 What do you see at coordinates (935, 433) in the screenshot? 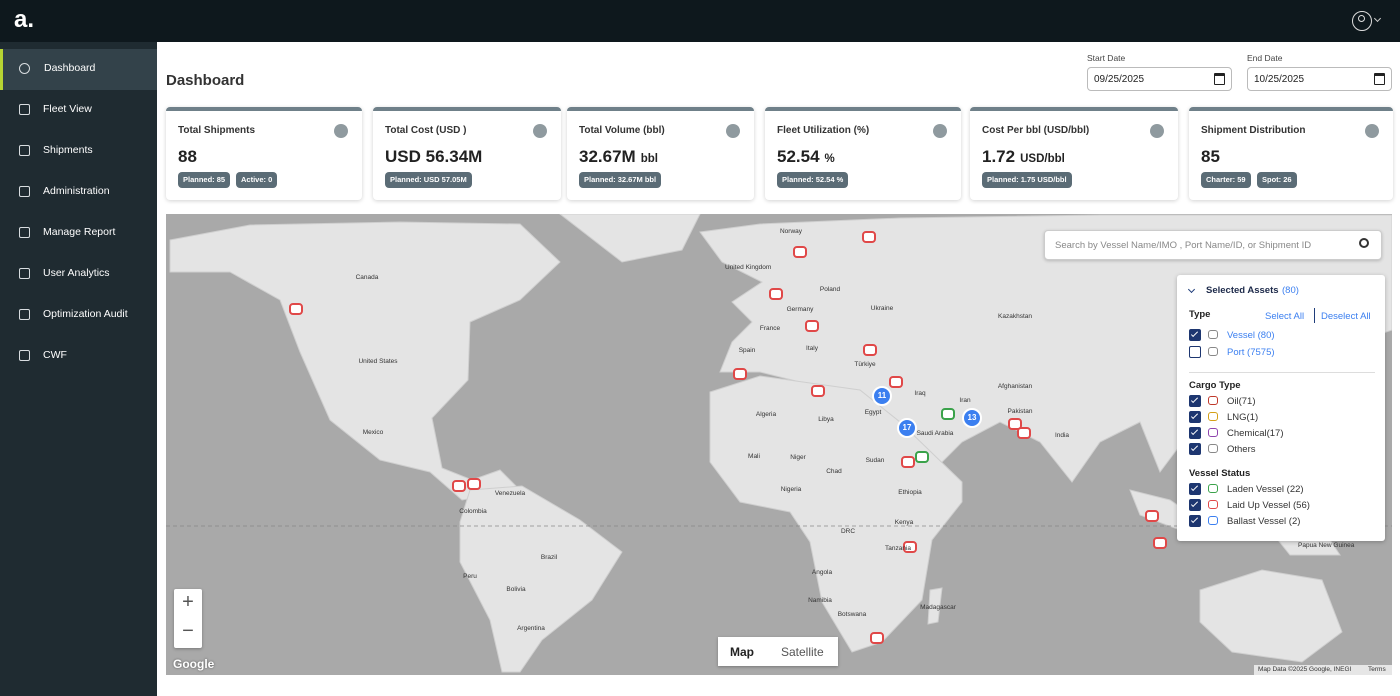
I see `country-label: Saudi Arabia` at bounding box center [935, 433].